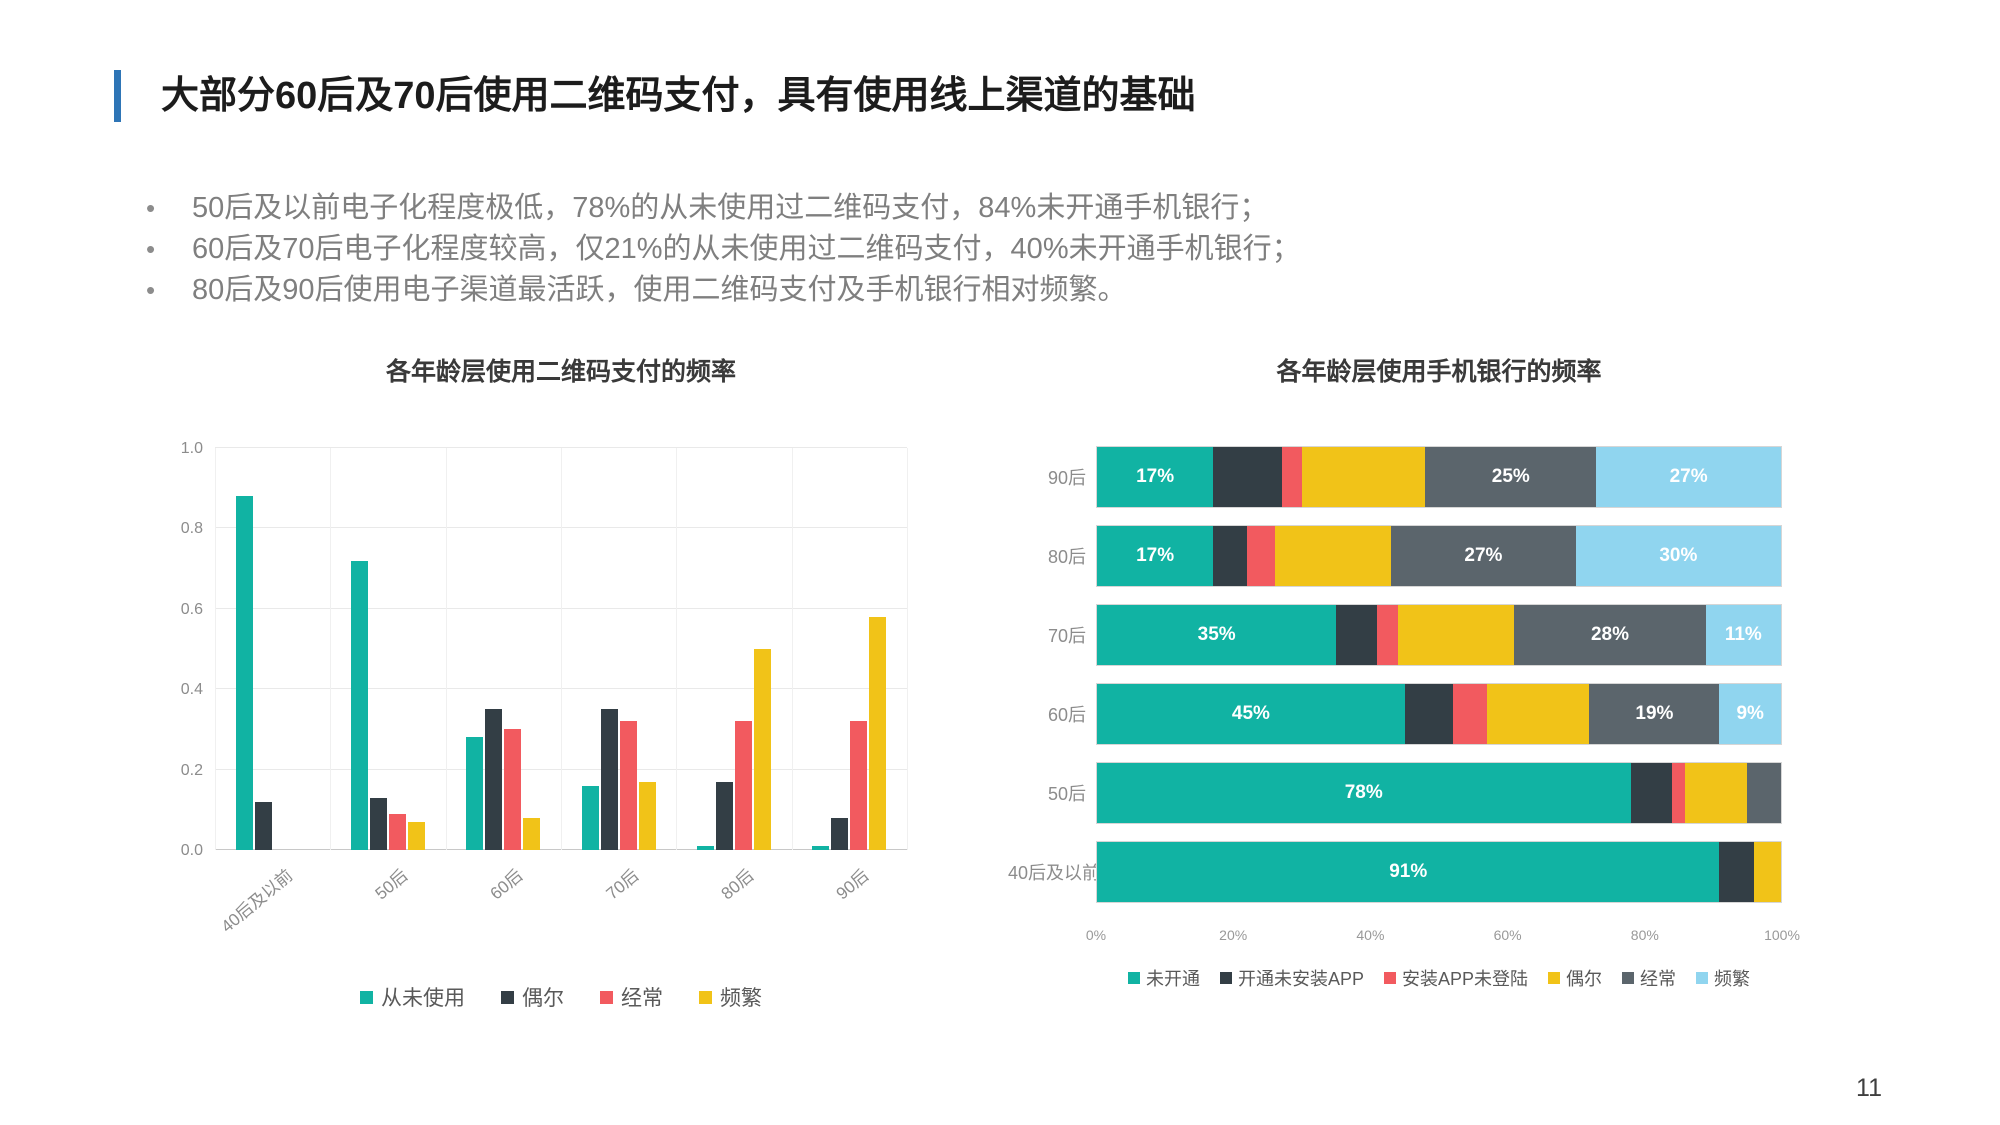 The height and width of the screenshot is (1125, 2000). I want to click on bullet-item: 50后及以前电子化程度极低，78%的从未使用过二维码支付，84%未开通手机银行；, so click(721, 208).